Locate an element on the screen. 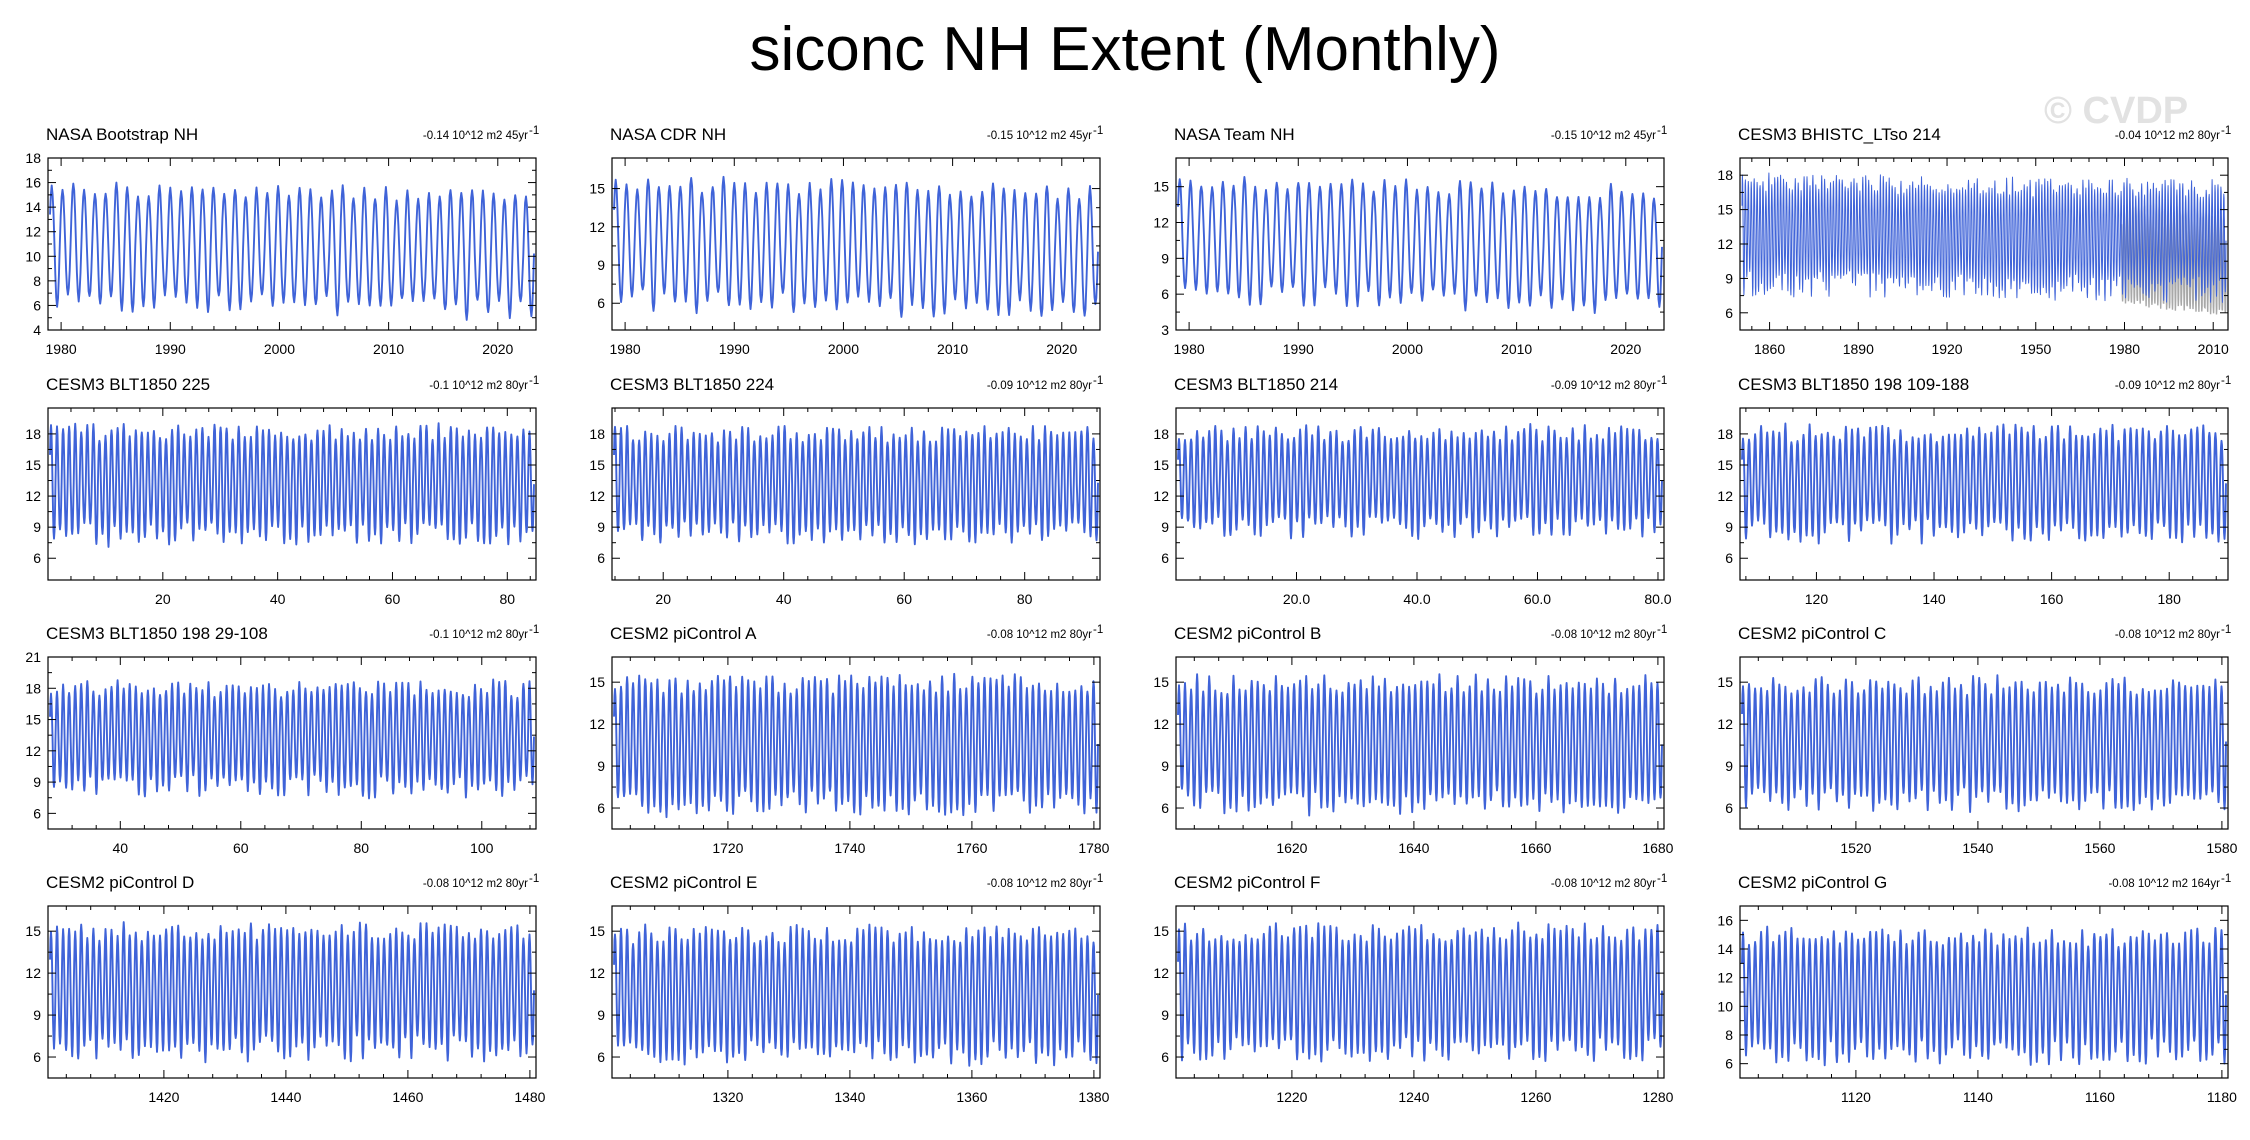 The image size is (2250, 1140). x-tick-label: 1220 is located at coordinates (1291, 1097).